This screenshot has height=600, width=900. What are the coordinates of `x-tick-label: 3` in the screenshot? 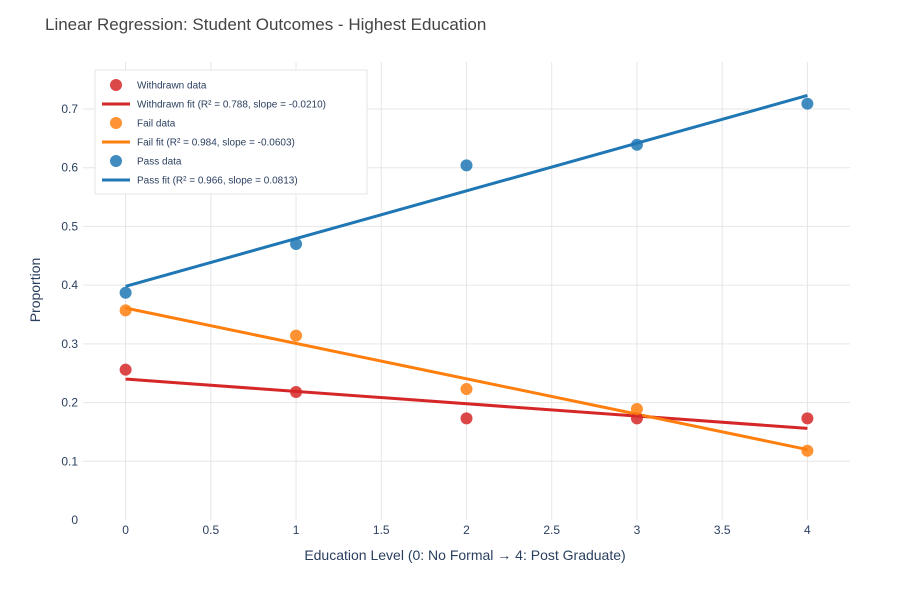 It's located at (637, 530).